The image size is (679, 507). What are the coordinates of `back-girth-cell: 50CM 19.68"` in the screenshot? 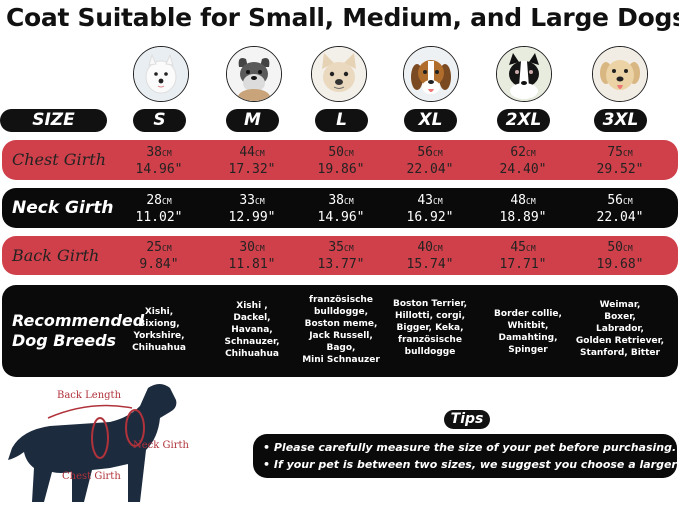 It's located at (620, 256).